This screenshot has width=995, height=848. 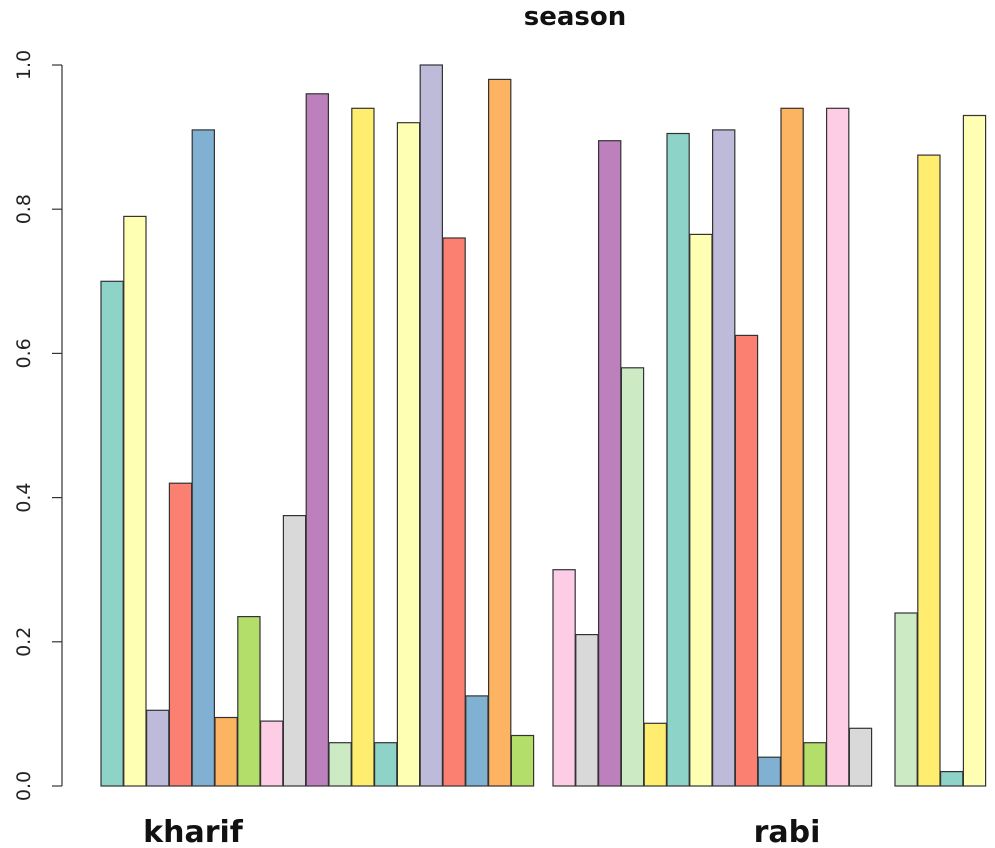 I want to click on y-tick-label: 1.0, so click(x=24, y=65).